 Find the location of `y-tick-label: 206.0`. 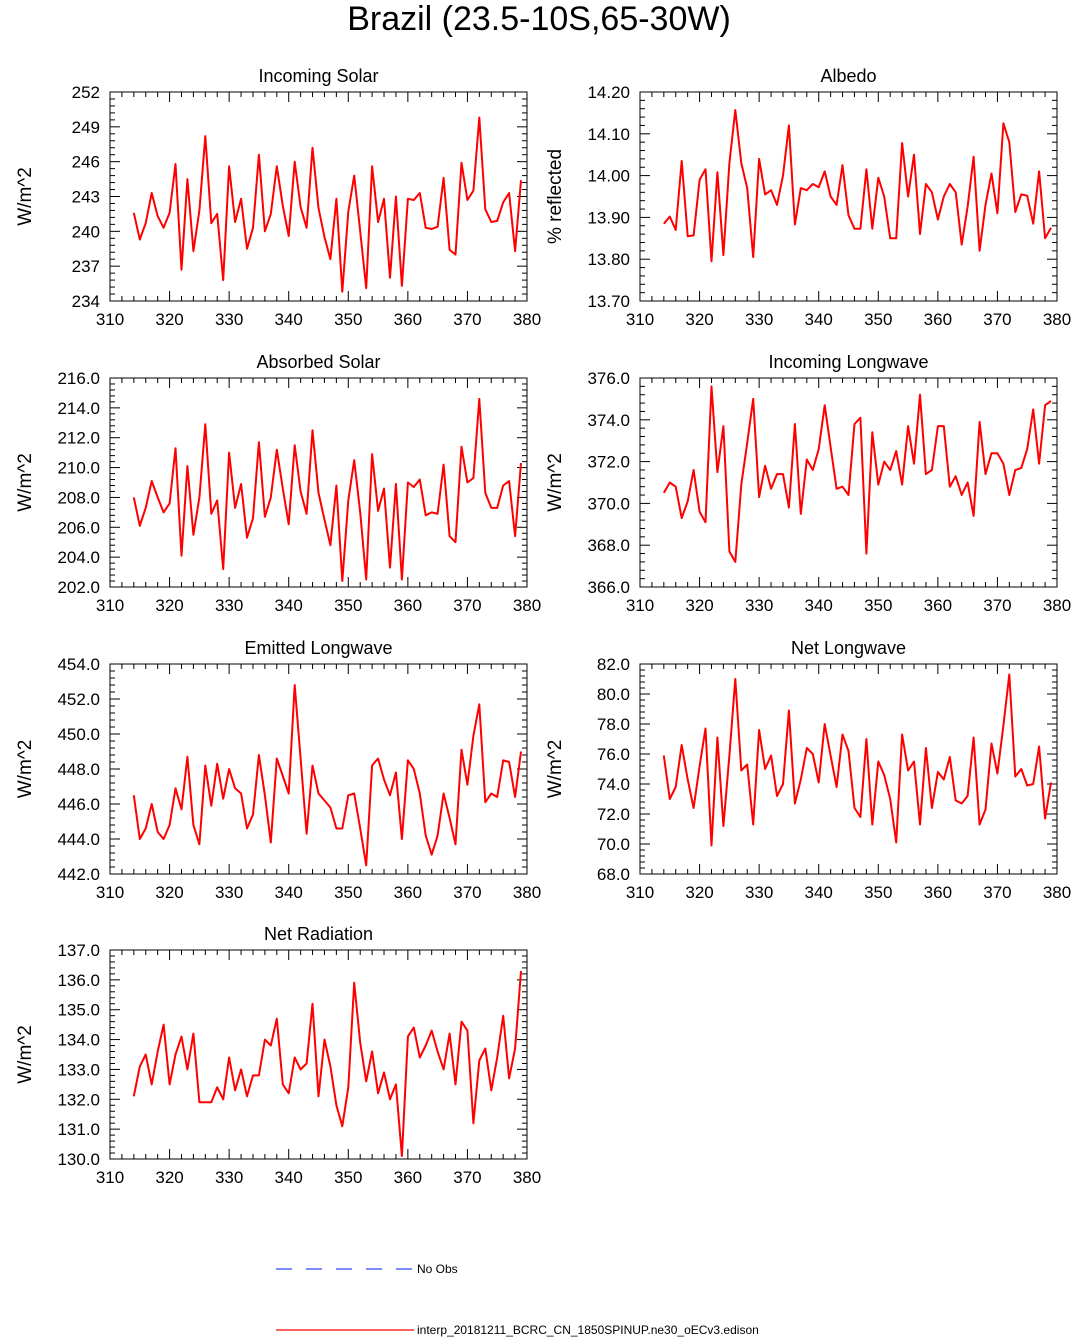

y-tick-label: 206.0 is located at coordinates (78, 527).